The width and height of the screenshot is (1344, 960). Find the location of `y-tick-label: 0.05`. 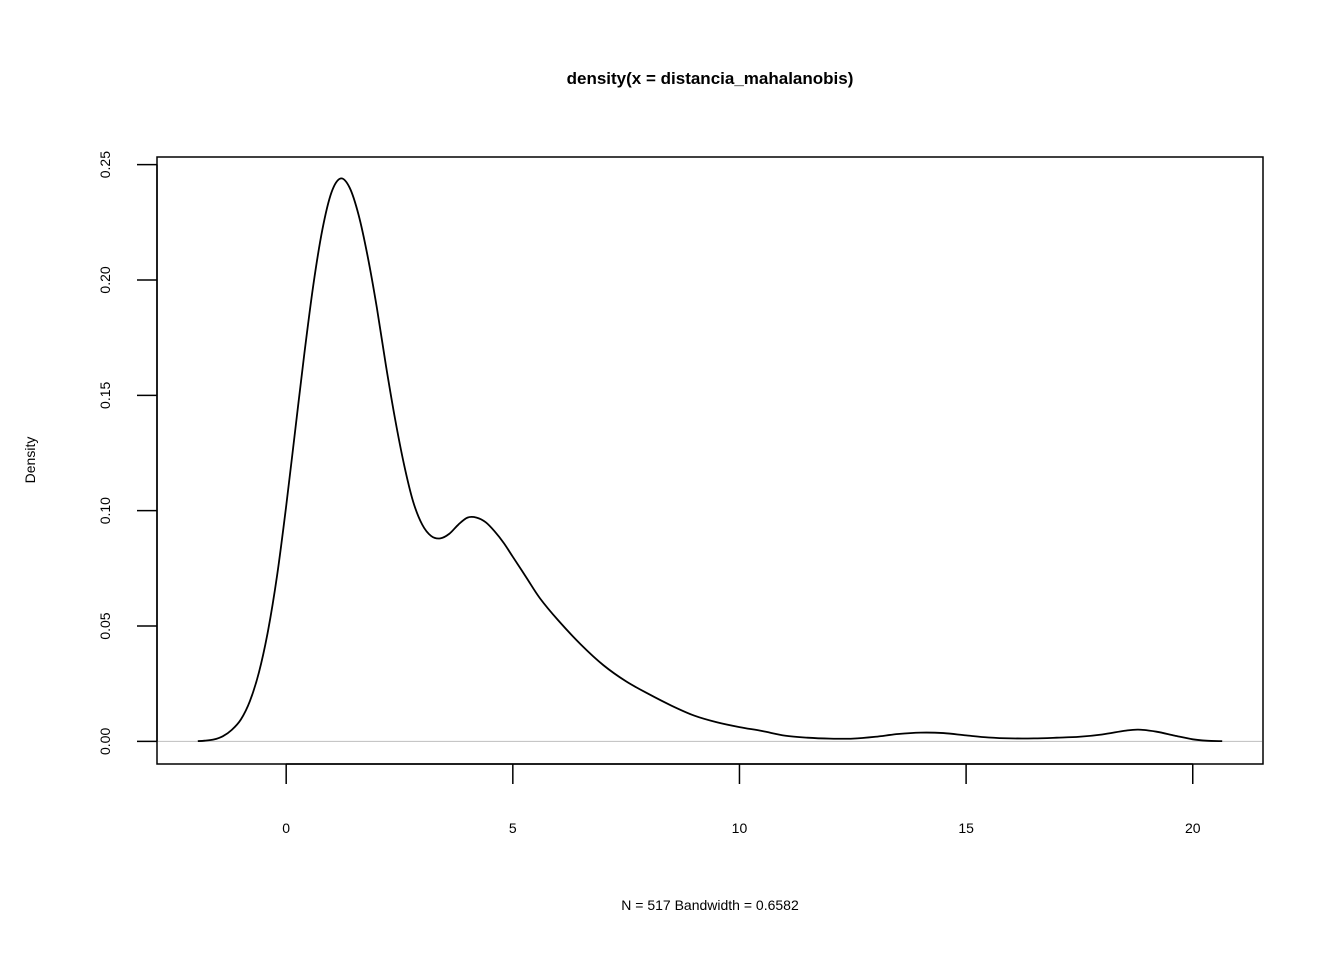

y-tick-label: 0.05 is located at coordinates (105, 625).